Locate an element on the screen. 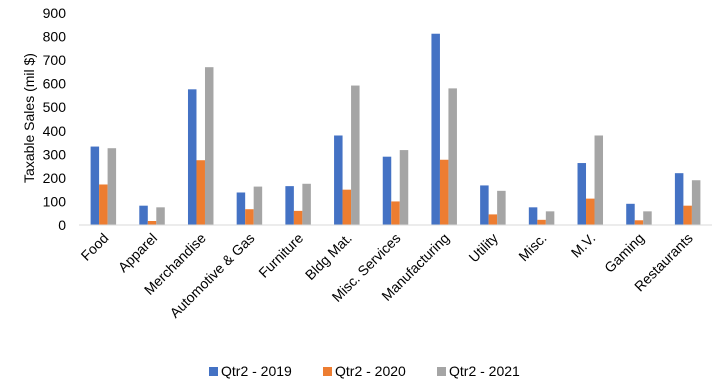  y-tick-label: 100 is located at coordinates (55, 201).